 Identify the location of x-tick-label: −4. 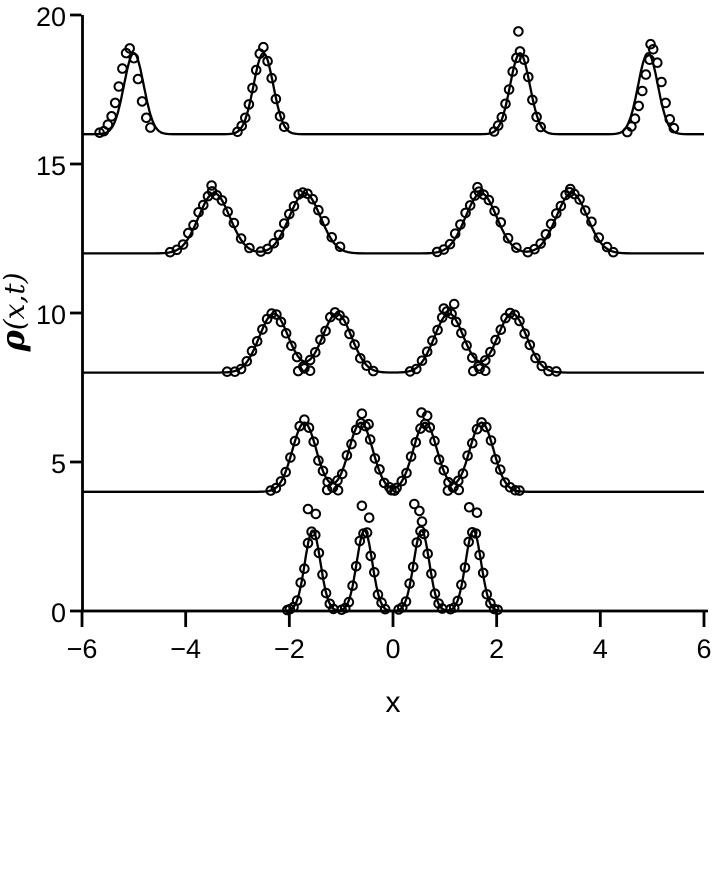
(185, 649).